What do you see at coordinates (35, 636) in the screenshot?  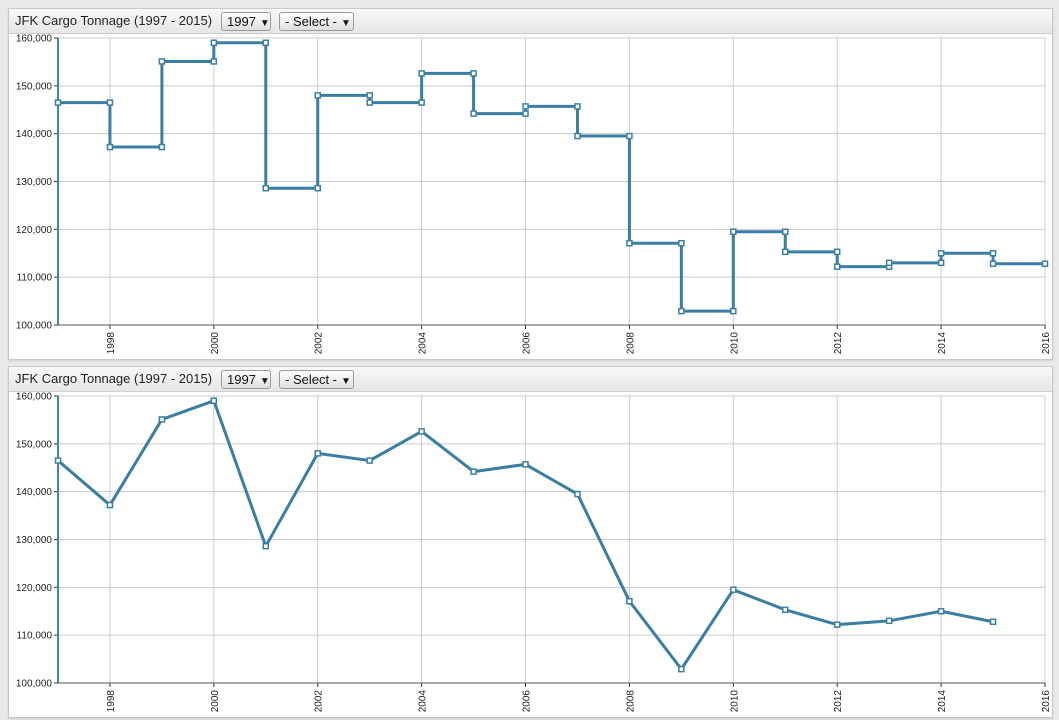 I see `y-tick-label: 110,000` at bounding box center [35, 636].